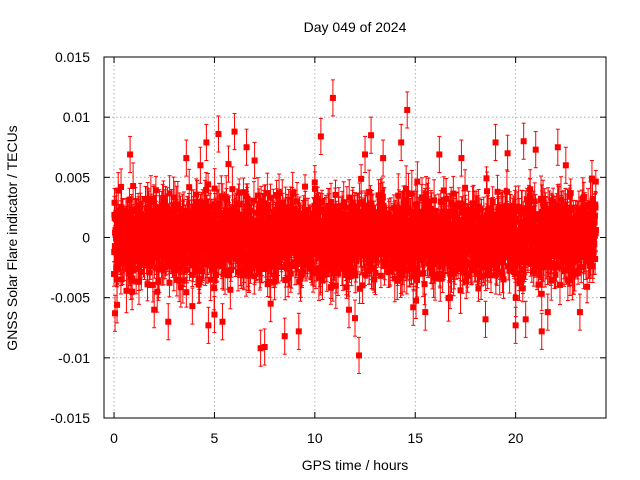  Describe the element at coordinates (415, 438) in the screenshot. I see `x-tick-label: 15` at that location.